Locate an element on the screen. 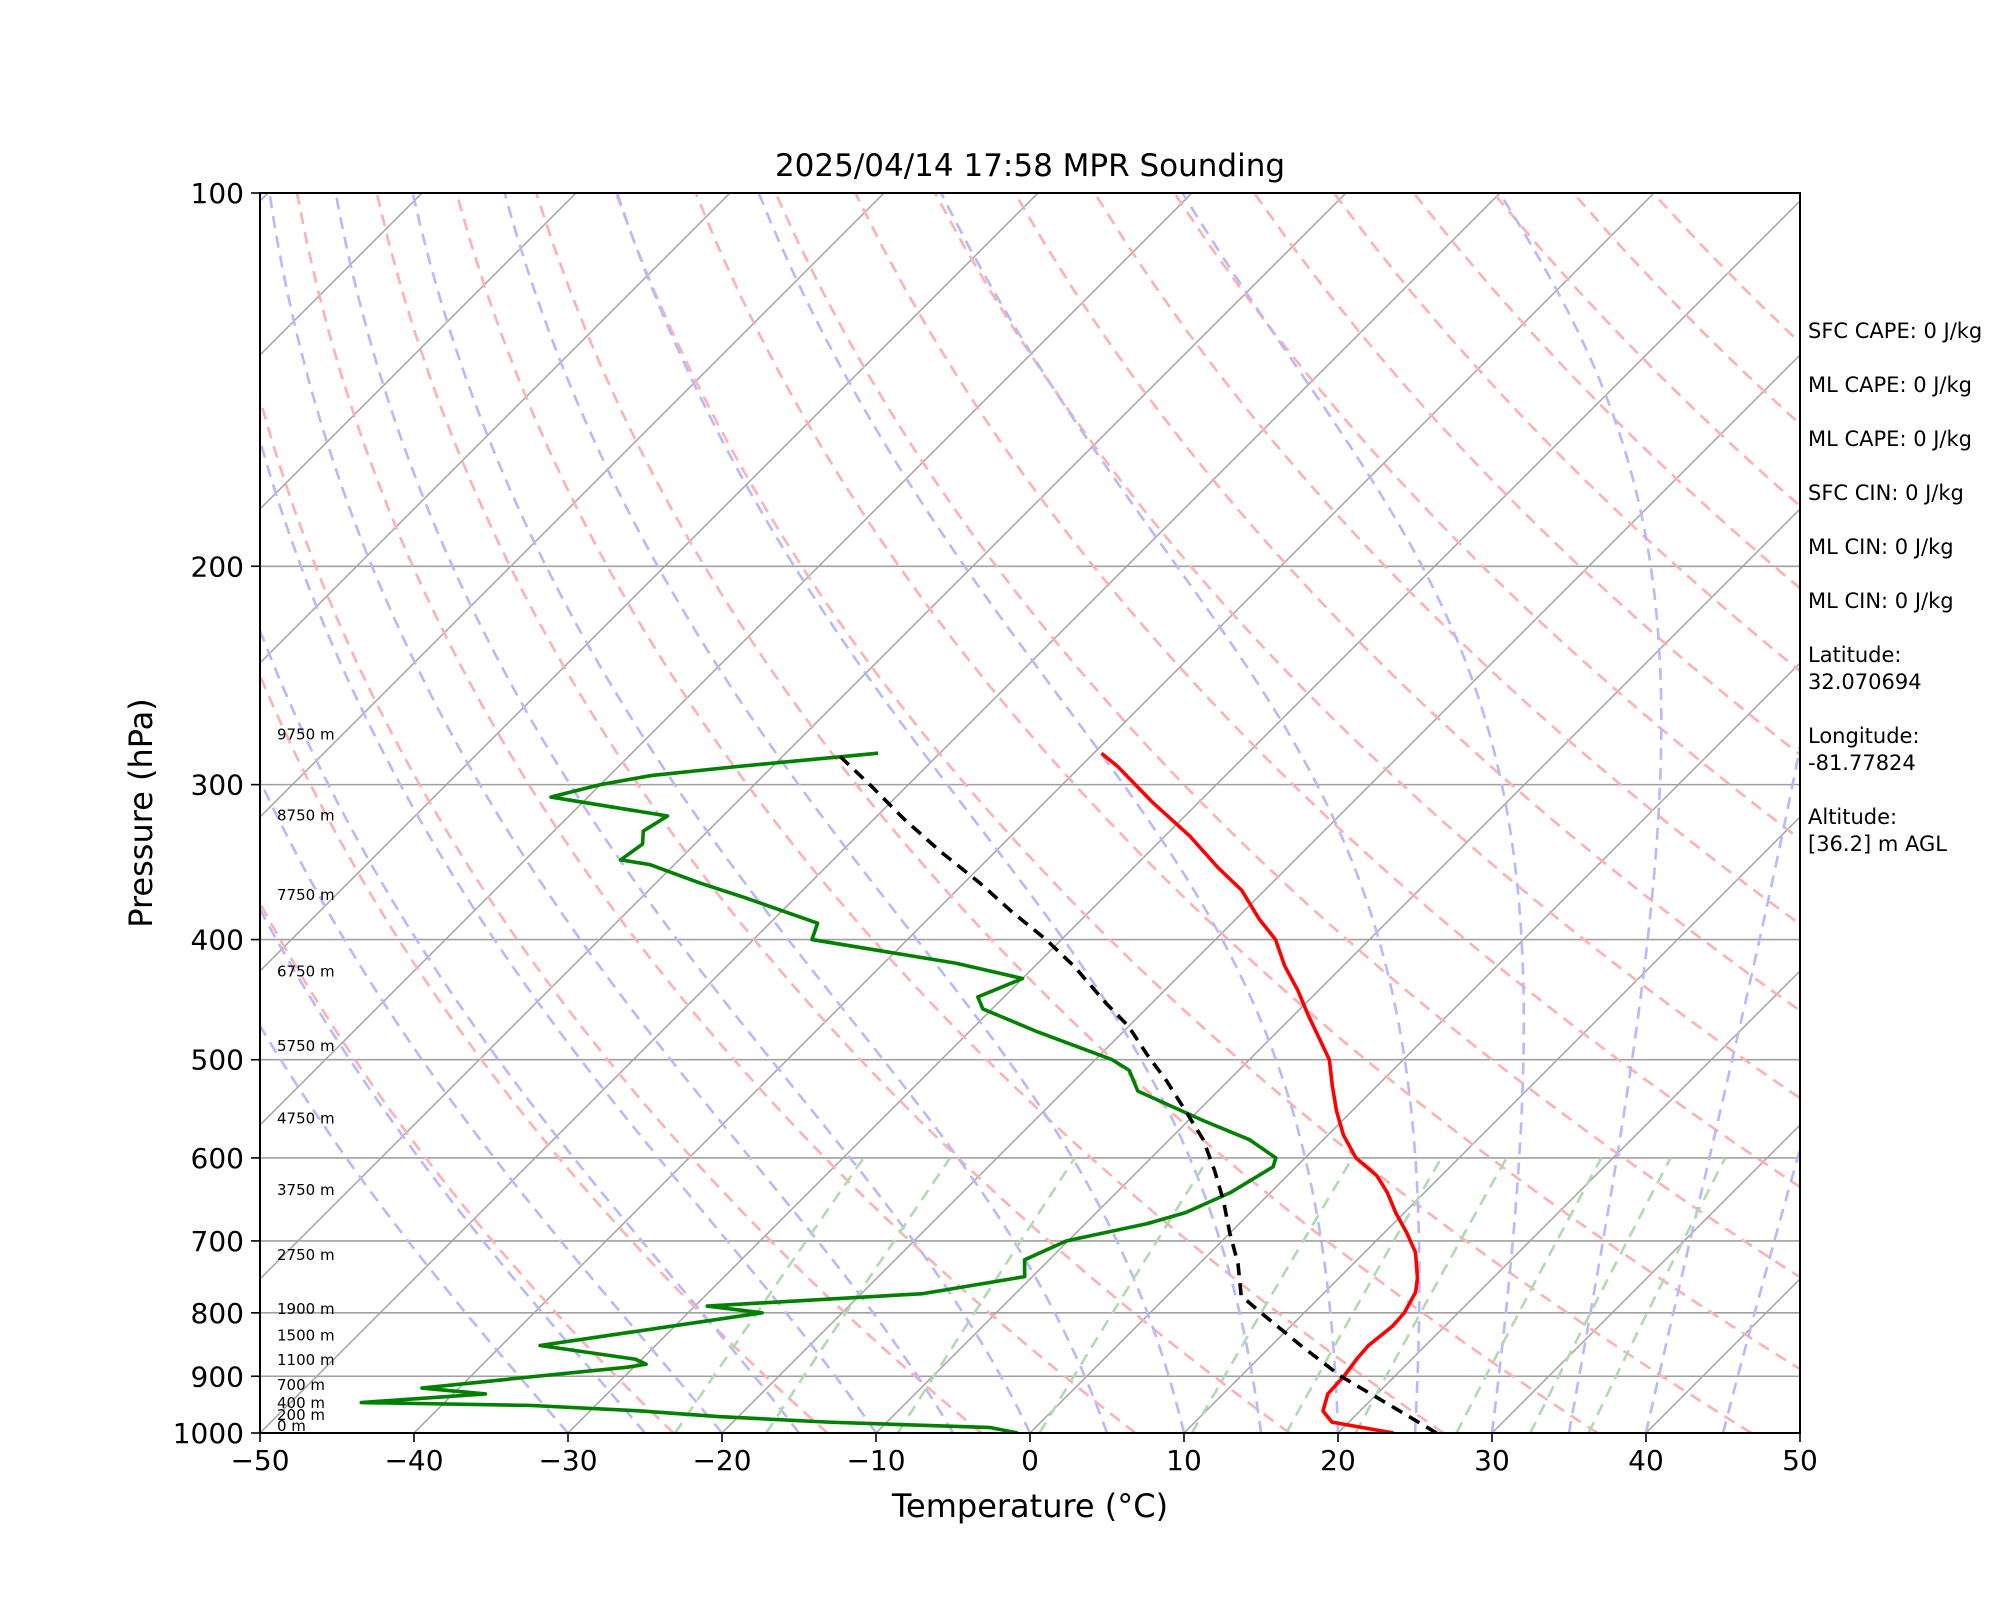 The height and width of the screenshot is (1600, 2000). height-label: 9750 m is located at coordinates (306, 735).